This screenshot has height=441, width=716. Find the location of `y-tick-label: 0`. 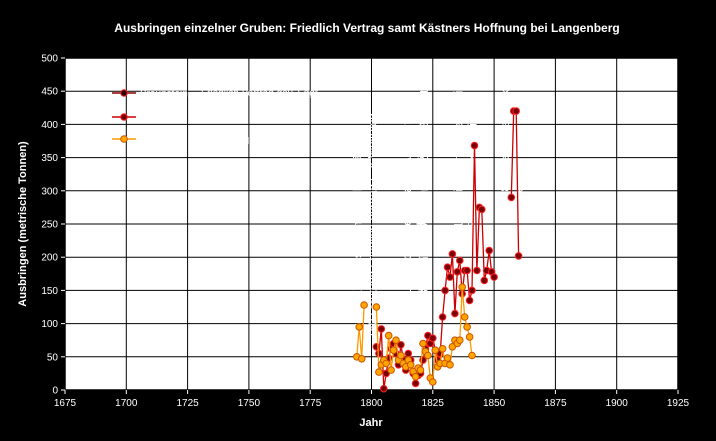

y-tick-label: 0 is located at coordinates (55, 391).